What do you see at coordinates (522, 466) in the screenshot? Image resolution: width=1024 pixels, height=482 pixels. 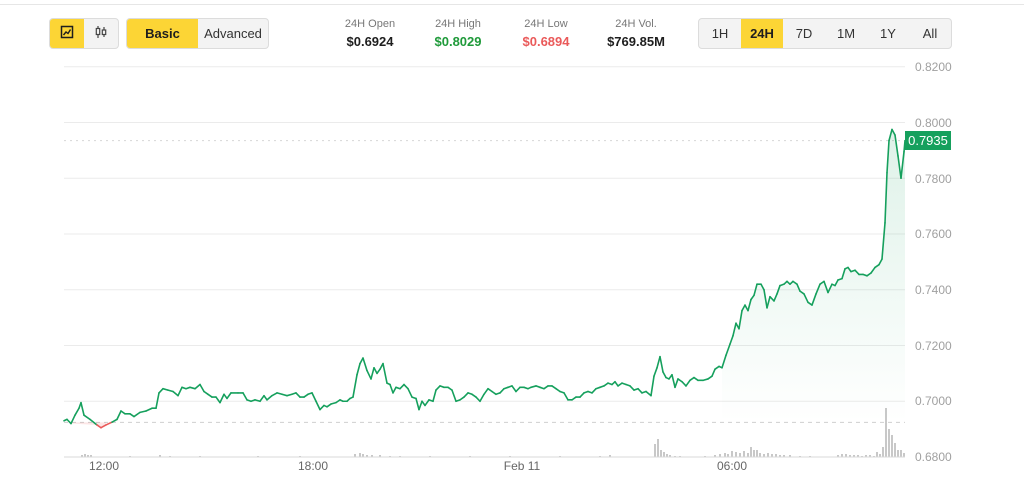 I see `x-tick-label: Feb 11` at bounding box center [522, 466].